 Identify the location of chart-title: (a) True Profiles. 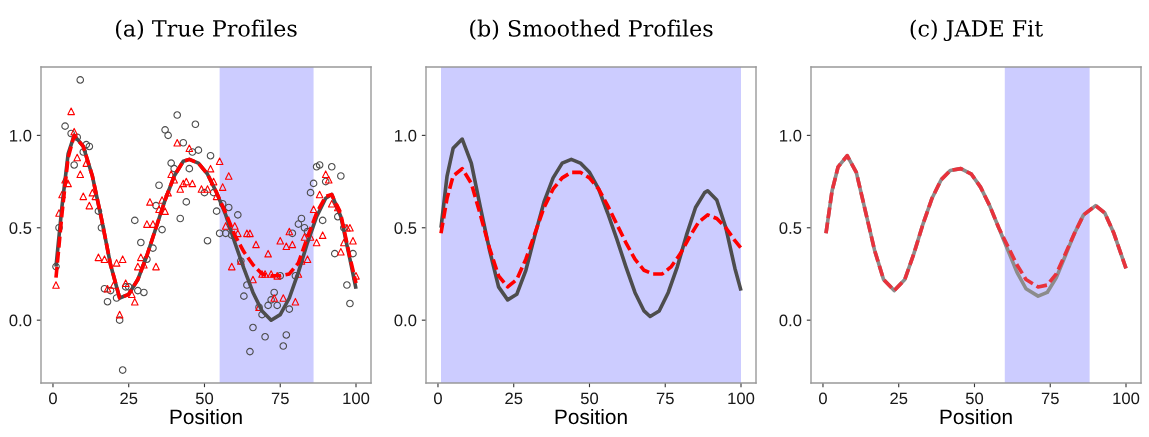
(206, 29).